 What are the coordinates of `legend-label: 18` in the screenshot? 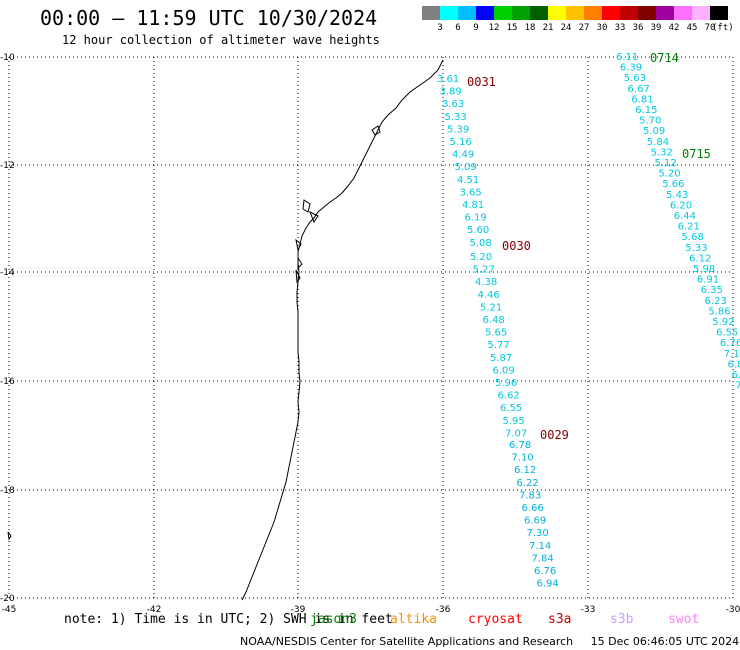 It's located at (530, 28).